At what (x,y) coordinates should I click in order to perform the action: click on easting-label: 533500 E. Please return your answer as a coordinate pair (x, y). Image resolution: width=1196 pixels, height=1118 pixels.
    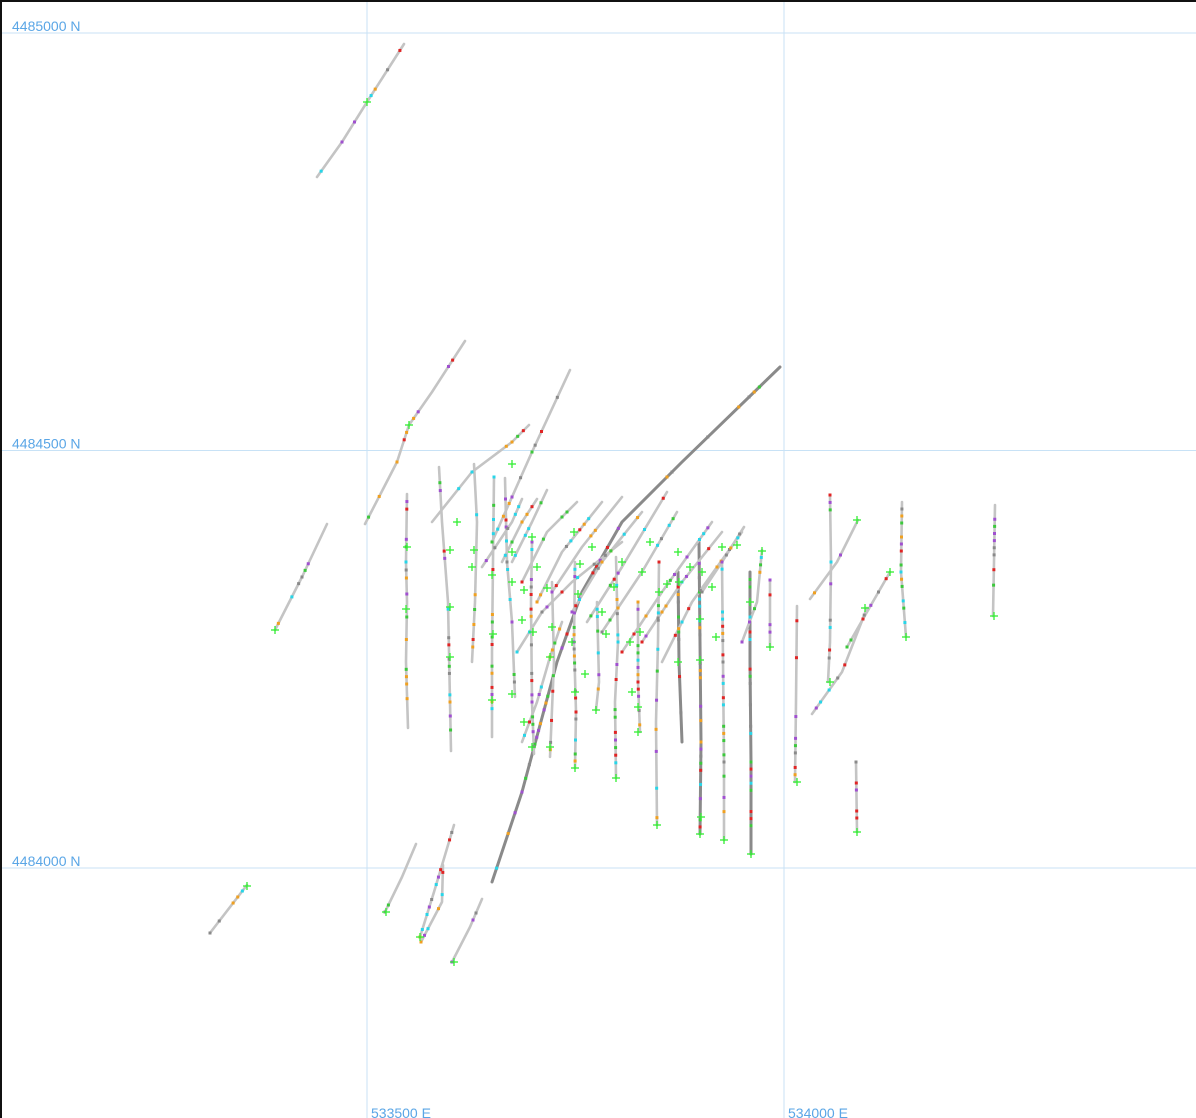
    Looking at the image, I should click on (401, 1111).